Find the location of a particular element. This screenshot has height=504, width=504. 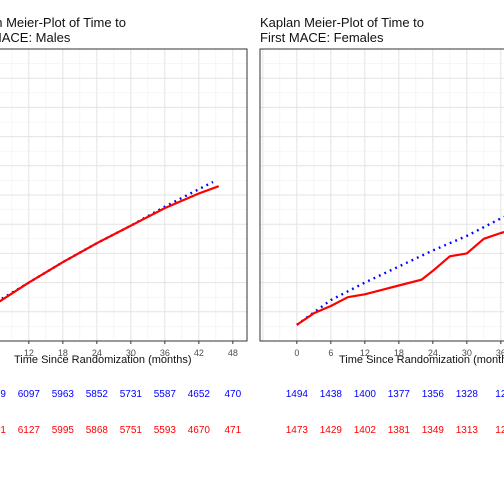

risk-table-value: 5587 is located at coordinates (165, 394).